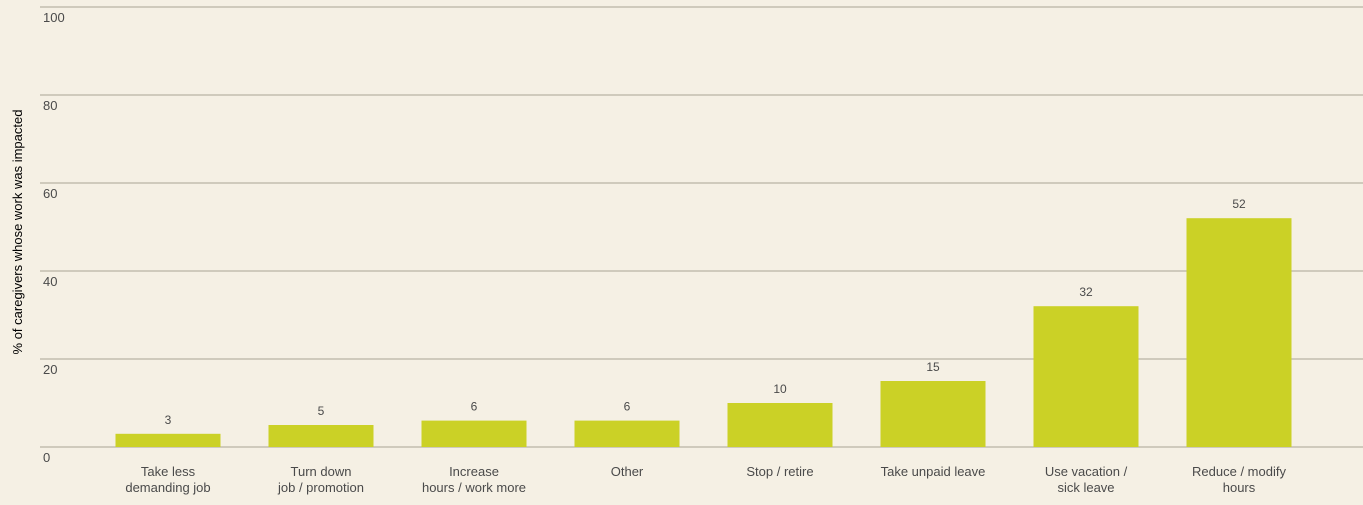 The width and height of the screenshot is (1363, 505). What do you see at coordinates (627, 471) in the screenshot?
I see `x-tick-label: Other` at bounding box center [627, 471].